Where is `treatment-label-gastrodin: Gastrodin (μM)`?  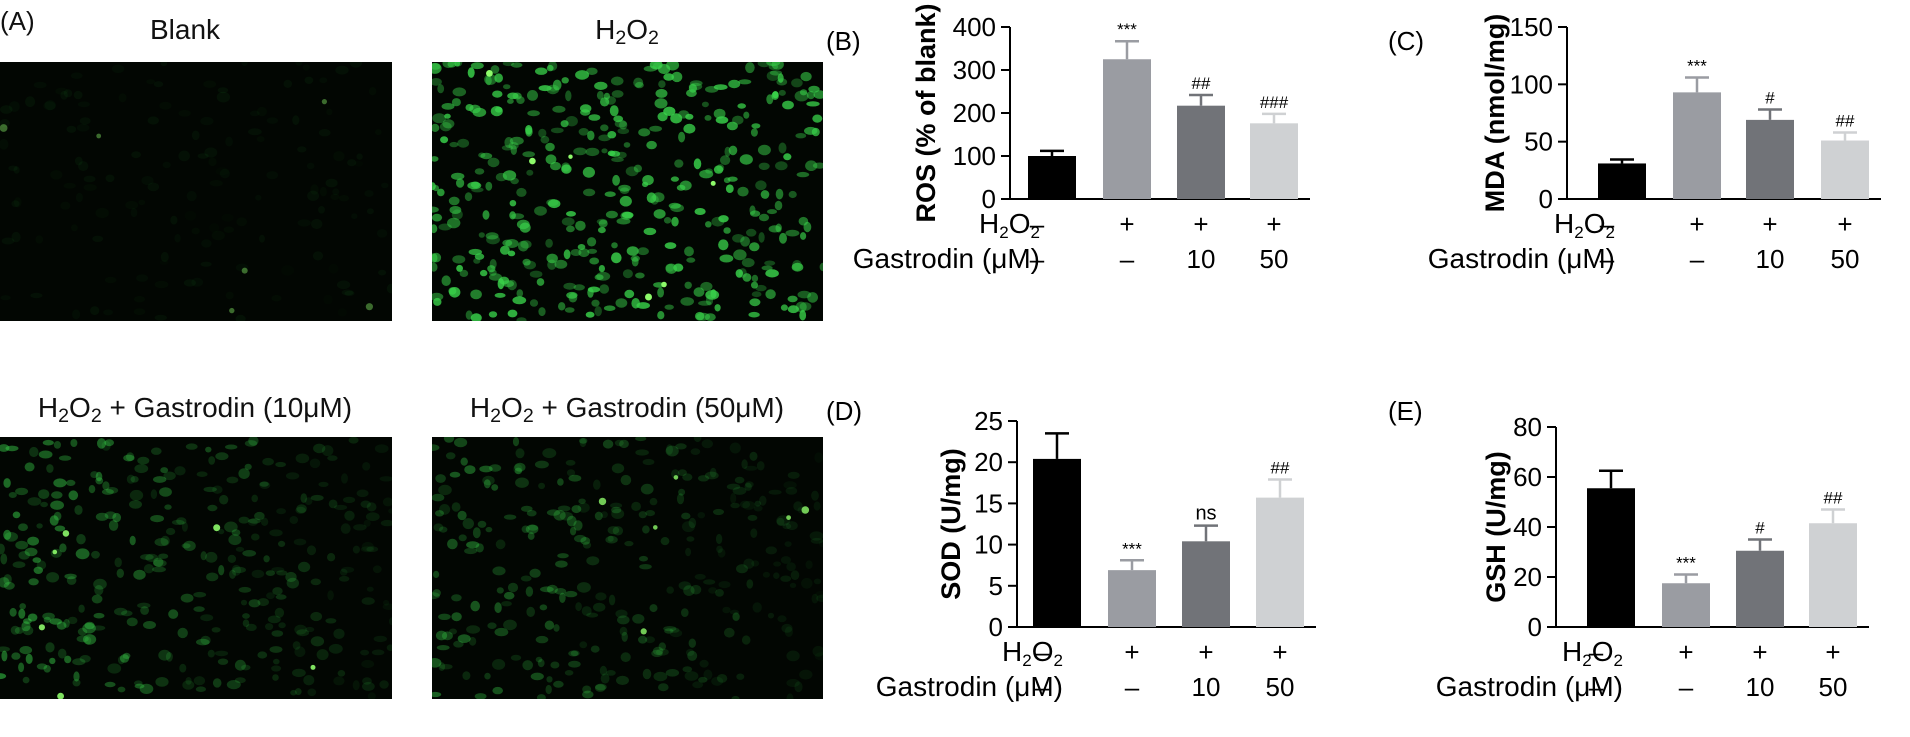
treatment-label-gastrodin: Gastrodin (μM) is located at coordinates (969, 686).